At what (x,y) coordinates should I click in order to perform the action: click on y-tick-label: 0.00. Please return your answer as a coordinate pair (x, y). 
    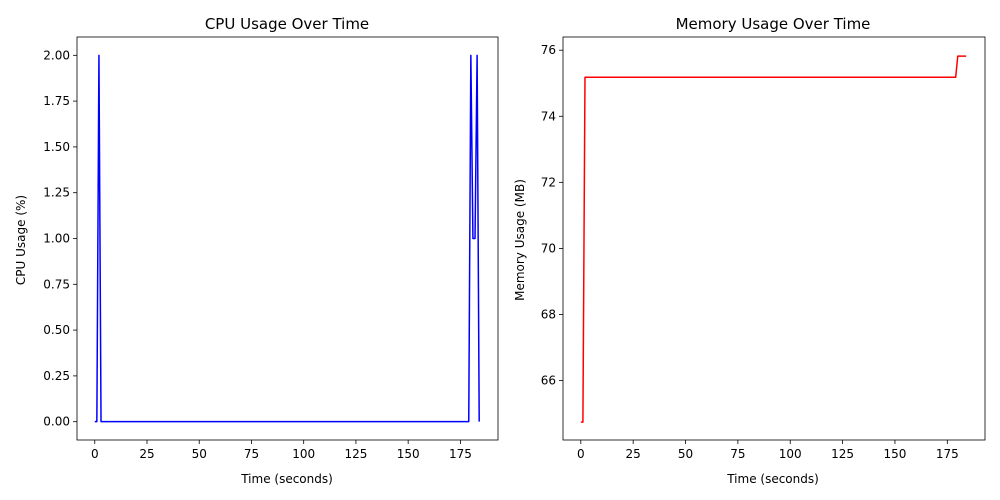
    Looking at the image, I should click on (56, 422).